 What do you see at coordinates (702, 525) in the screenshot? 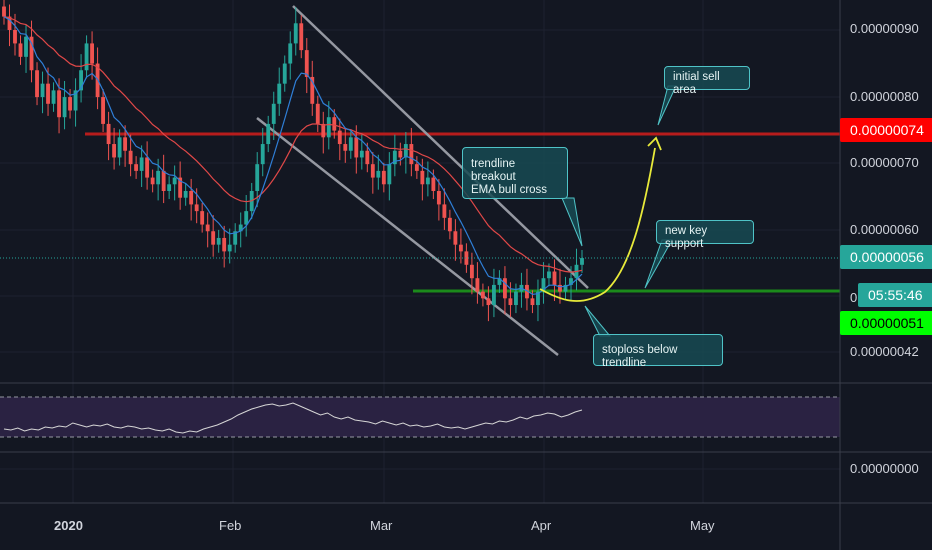
I see `time-label-may: May` at bounding box center [702, 525].